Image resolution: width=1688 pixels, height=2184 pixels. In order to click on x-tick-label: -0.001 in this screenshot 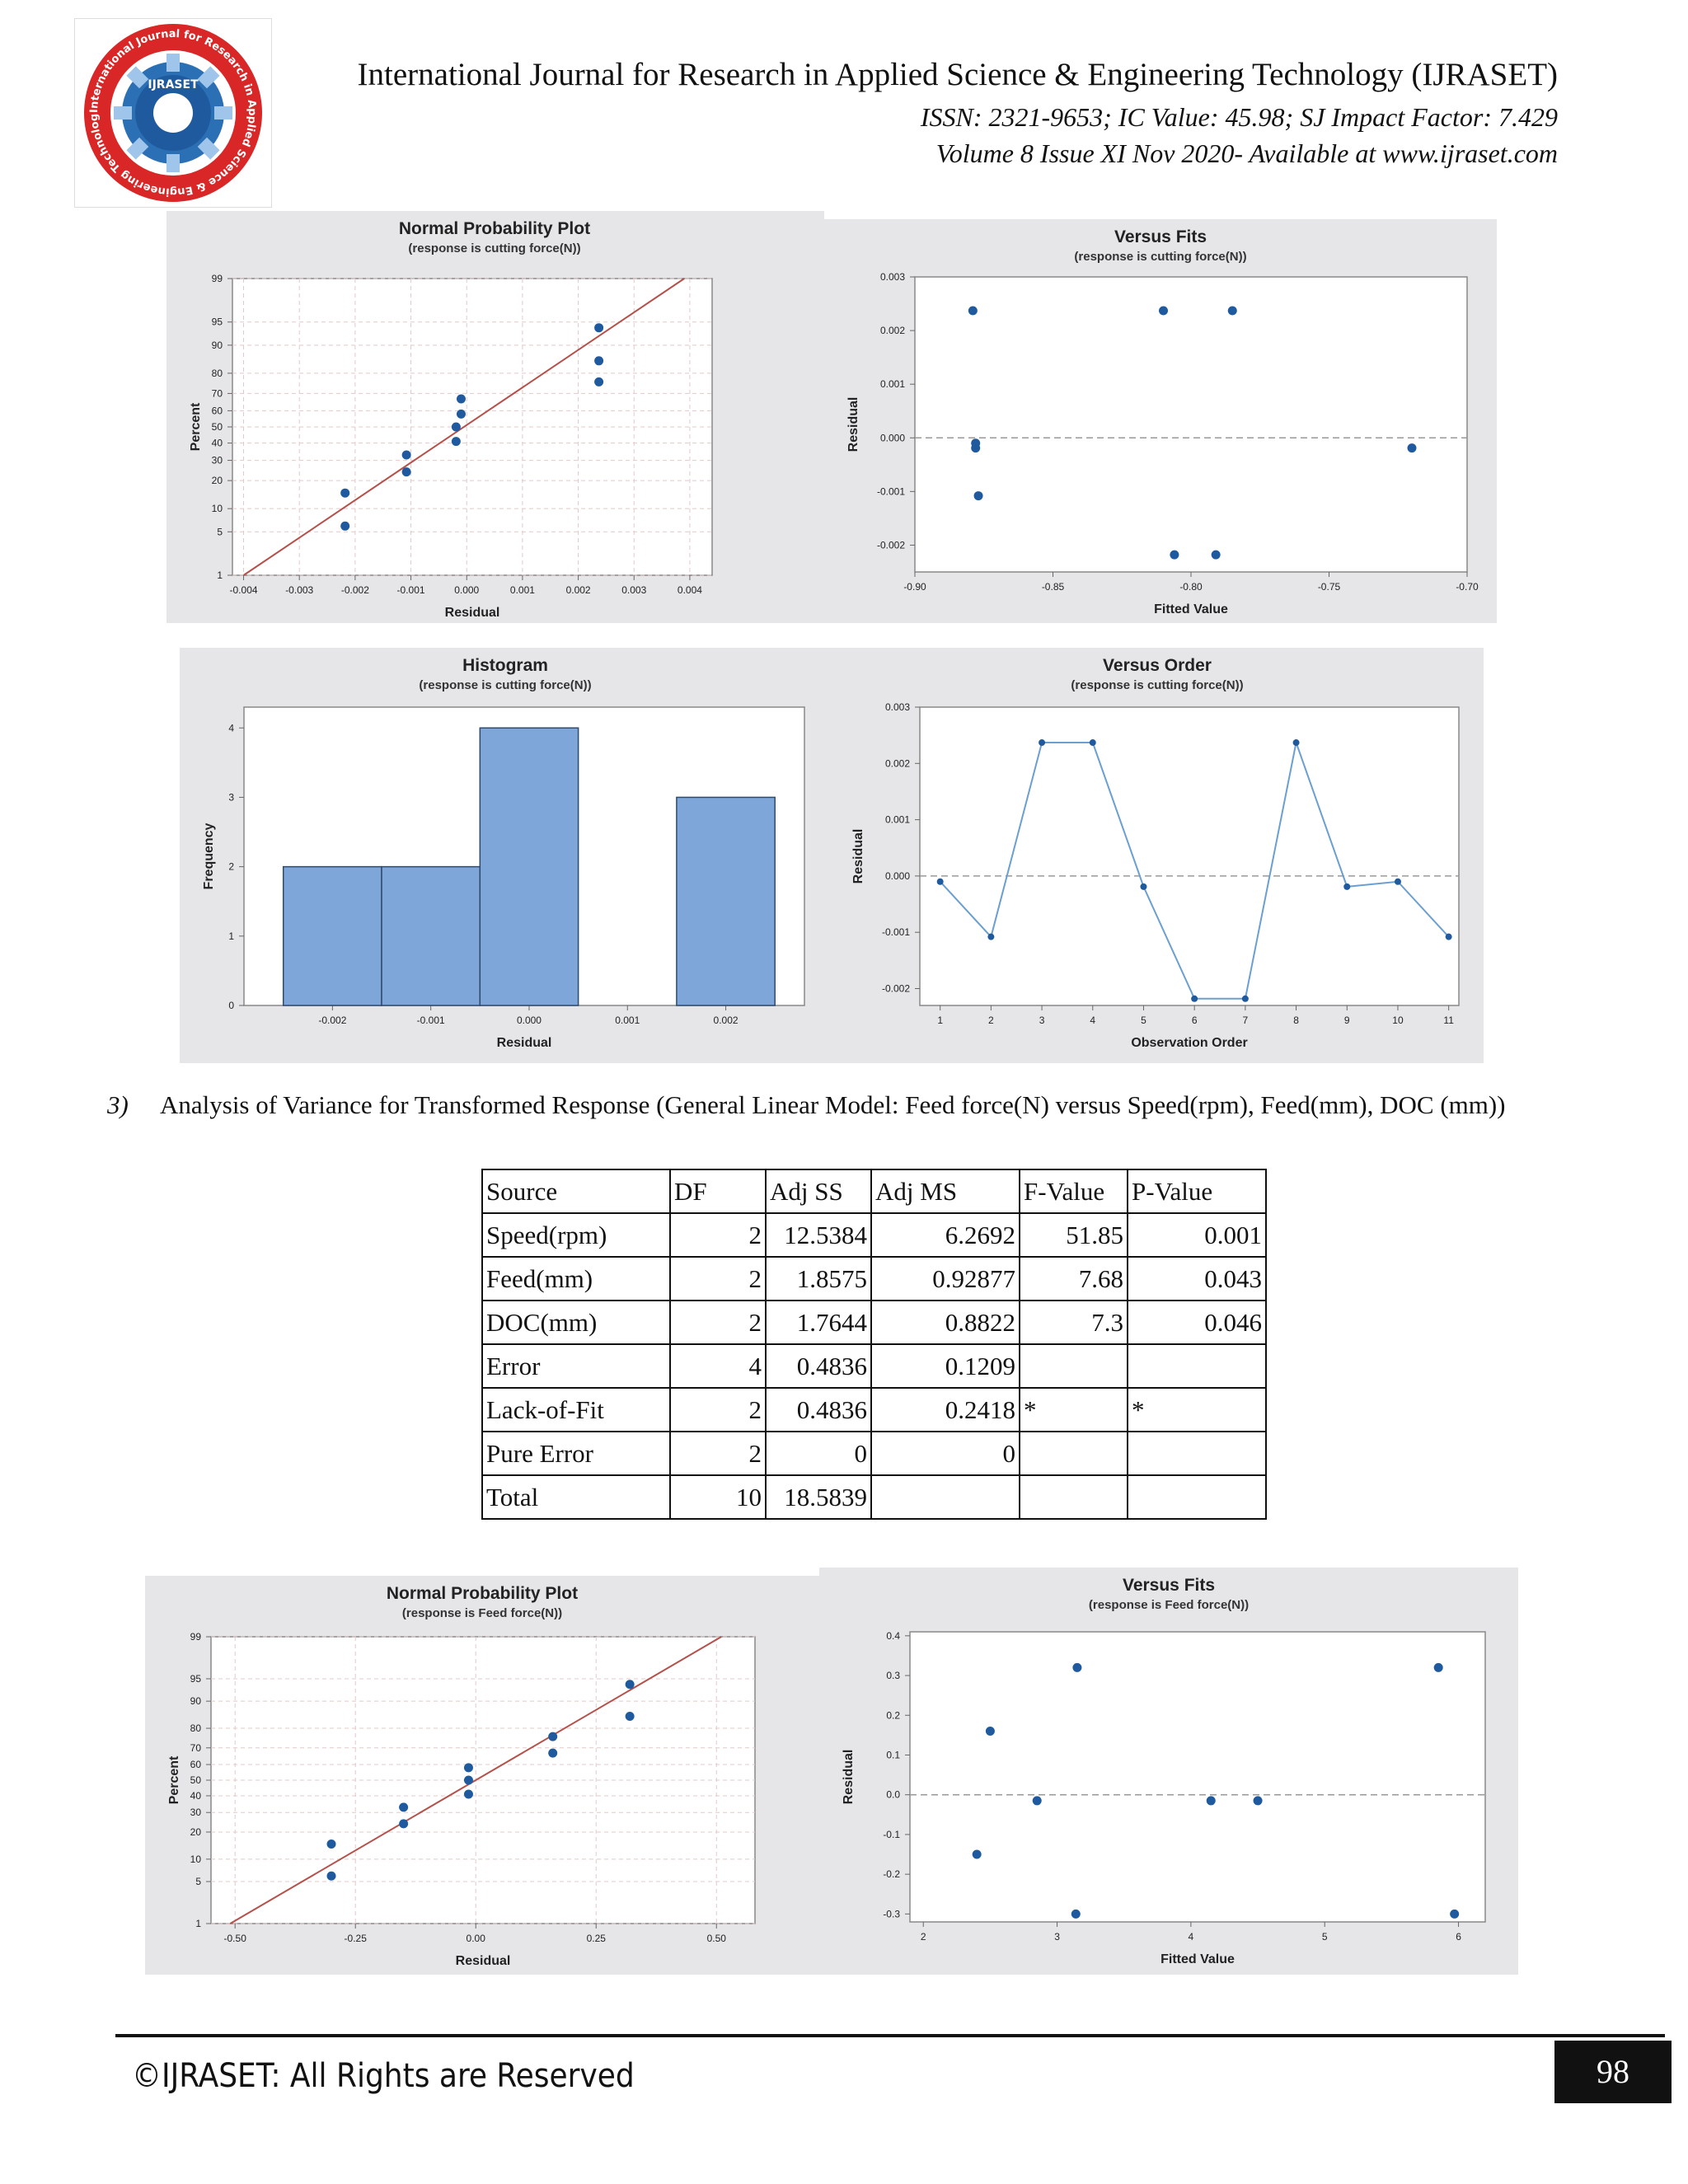, I will do `click(411, 590)`.